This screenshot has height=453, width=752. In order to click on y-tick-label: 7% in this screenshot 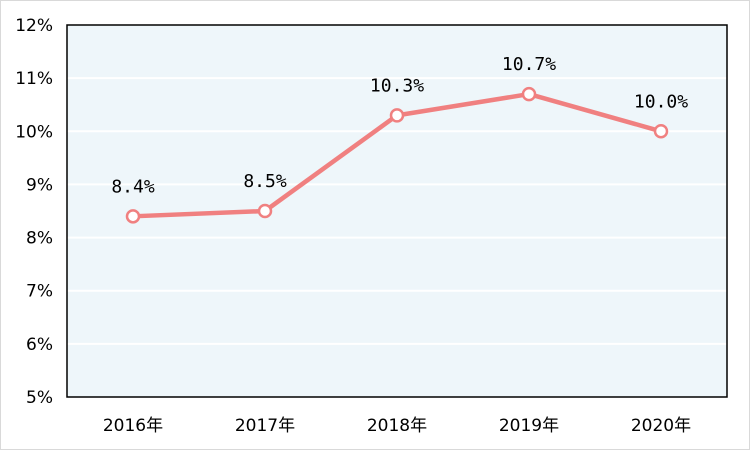, I will do `click(39, 292)`.